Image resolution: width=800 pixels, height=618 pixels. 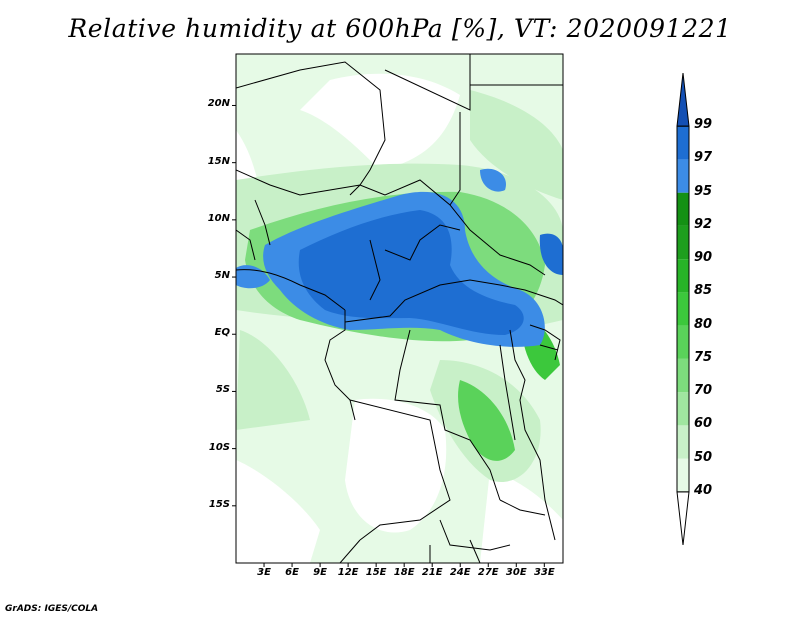 I want to click on colorbar-label: 80, so click(x=703, y=324).